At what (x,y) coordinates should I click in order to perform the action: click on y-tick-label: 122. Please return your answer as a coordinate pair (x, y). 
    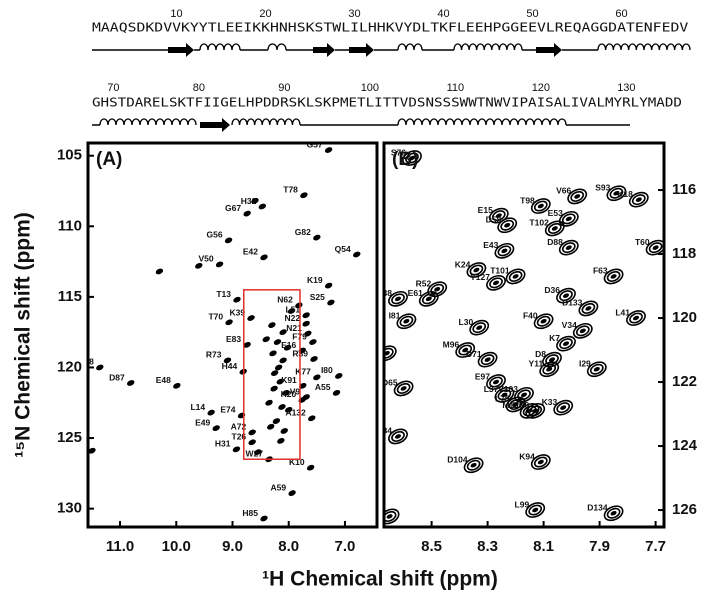
    Looking at the image, I should click on (684, 381).